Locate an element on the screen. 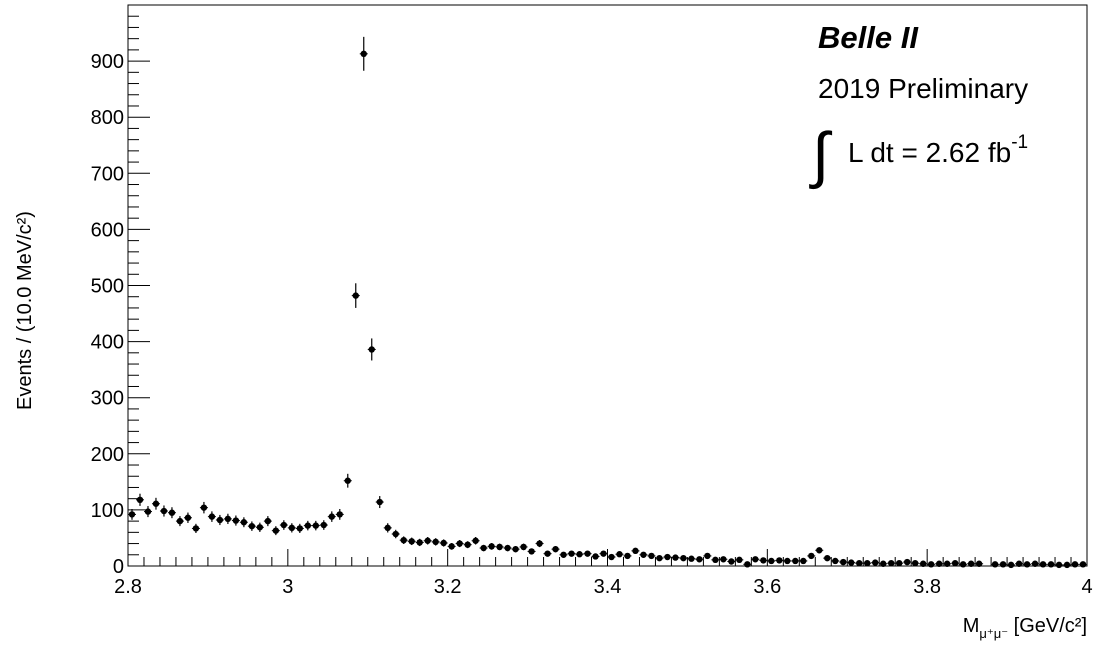 This screenshot has height=648, width=1101. x-tick-label: 3.6 is located at coordinates (767, 587).